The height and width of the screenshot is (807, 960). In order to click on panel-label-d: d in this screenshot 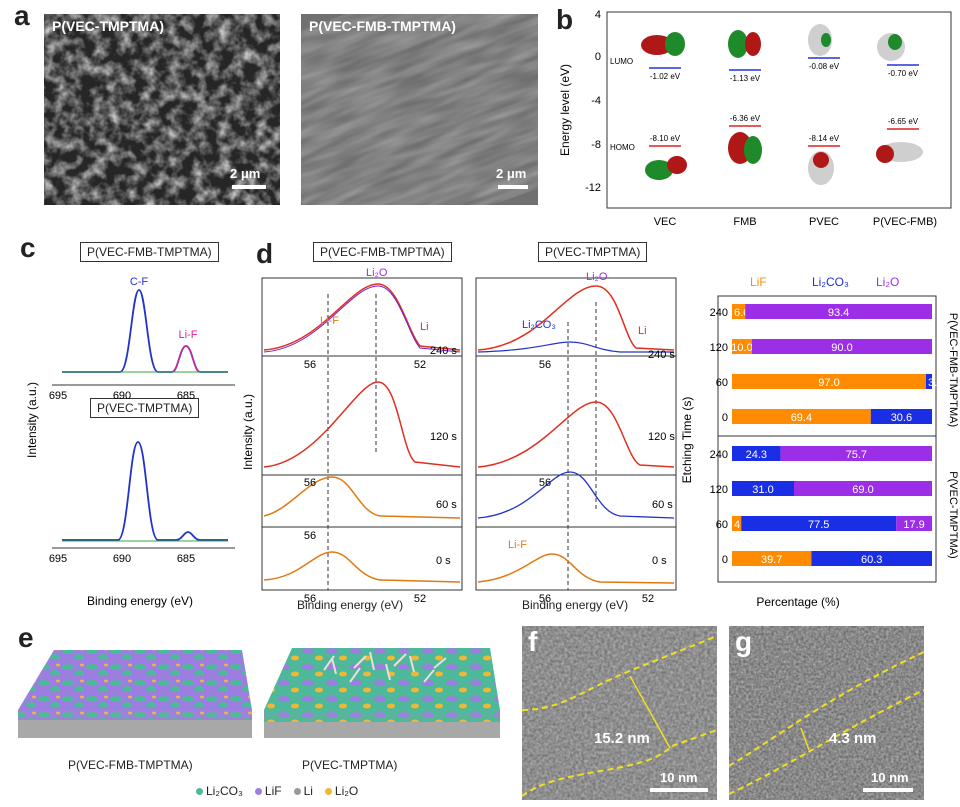, I will do `click(265, 253)`.